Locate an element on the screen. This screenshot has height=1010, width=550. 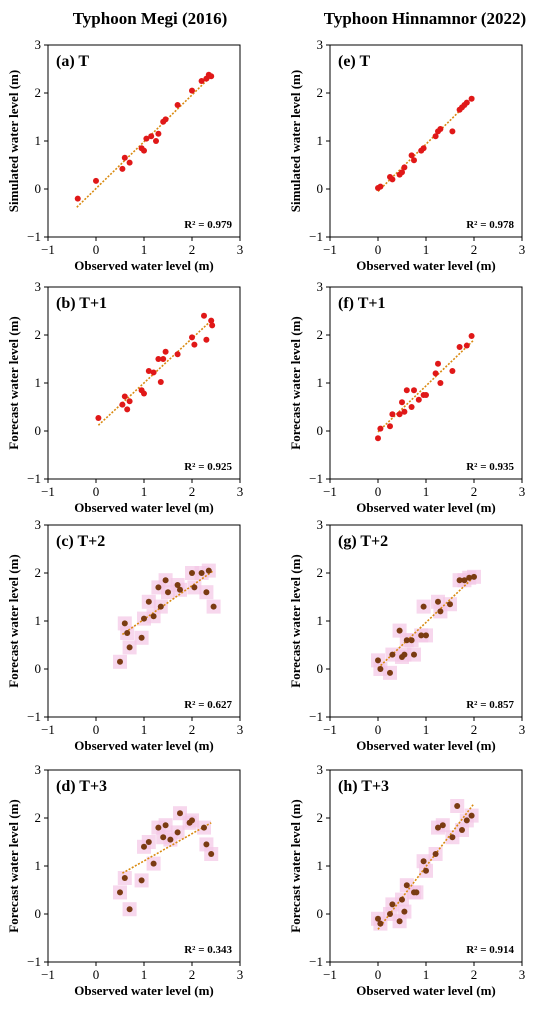
panel-label: (d) T+3 is located at coordinates (81, 786).